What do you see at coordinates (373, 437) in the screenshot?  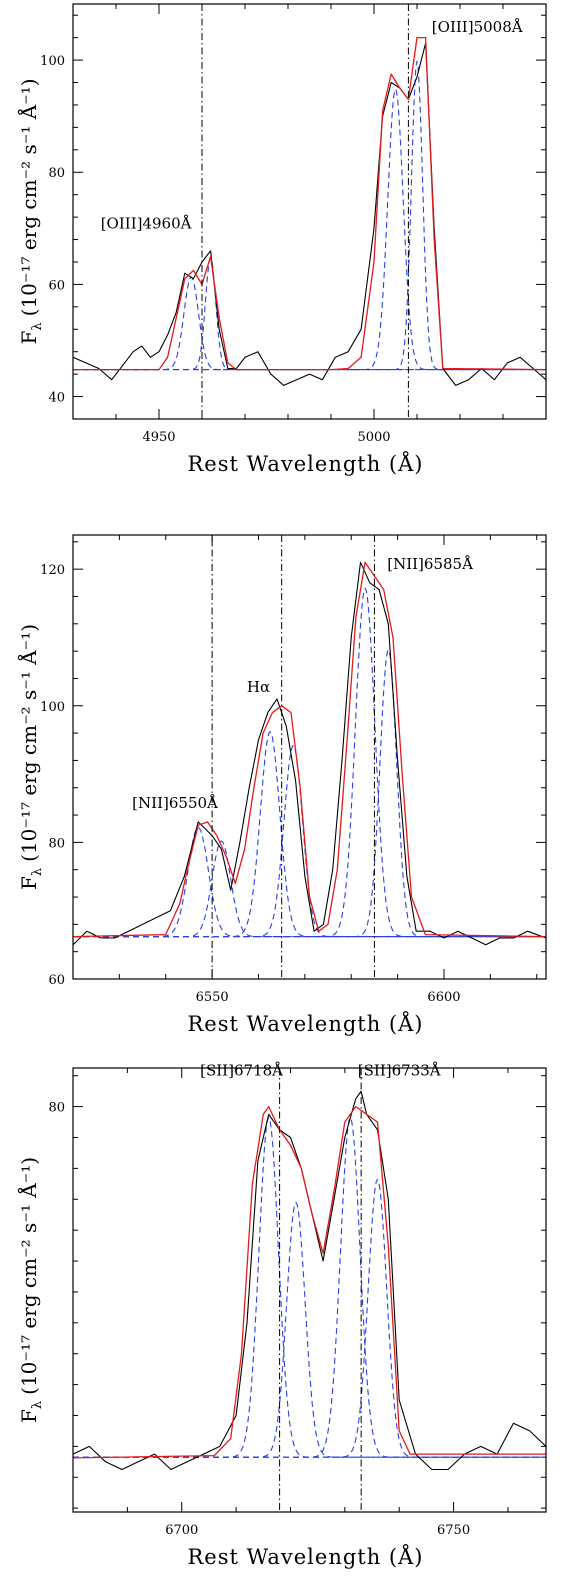 I see `x-tick-label: 5000` at bounding box center [373, 437].